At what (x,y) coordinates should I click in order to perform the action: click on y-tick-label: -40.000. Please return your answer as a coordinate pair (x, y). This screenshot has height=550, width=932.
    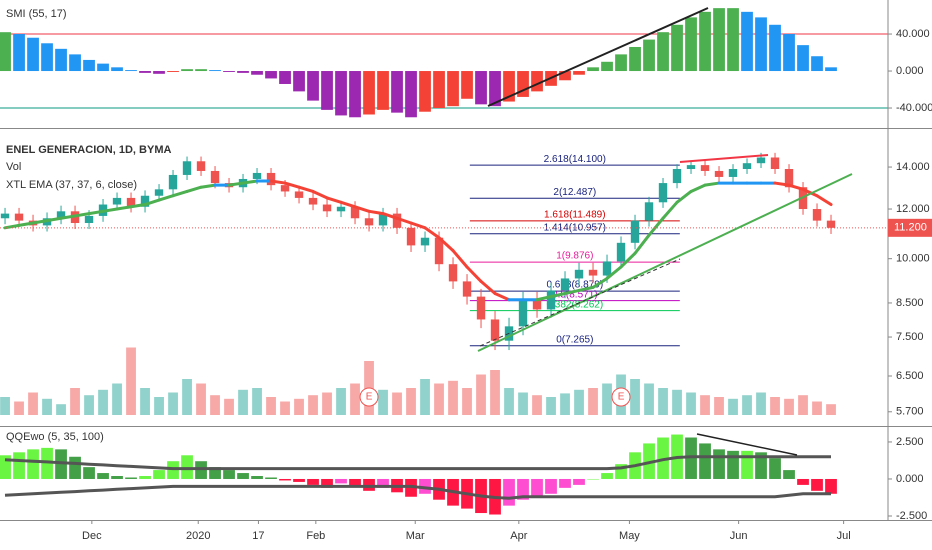
    Looking at the image, I should click on (914, 108).